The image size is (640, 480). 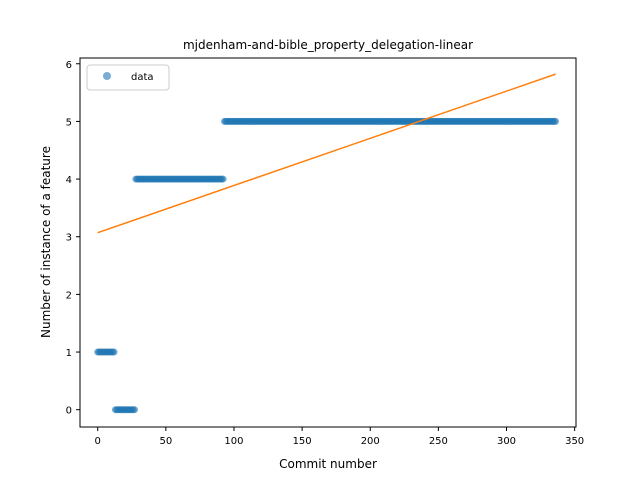 I want to click on y-tick-label: 3, so click(x=69, y=238).